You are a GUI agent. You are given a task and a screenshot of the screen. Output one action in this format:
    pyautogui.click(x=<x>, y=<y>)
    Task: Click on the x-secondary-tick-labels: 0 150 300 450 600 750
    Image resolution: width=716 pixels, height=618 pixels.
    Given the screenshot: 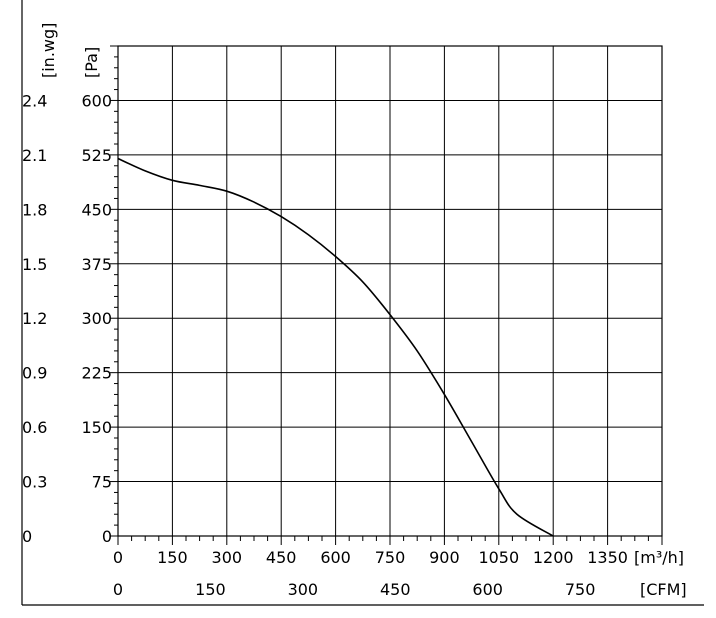 What is the action you would take?
    pyautogui.click(x=354, y=589)
    